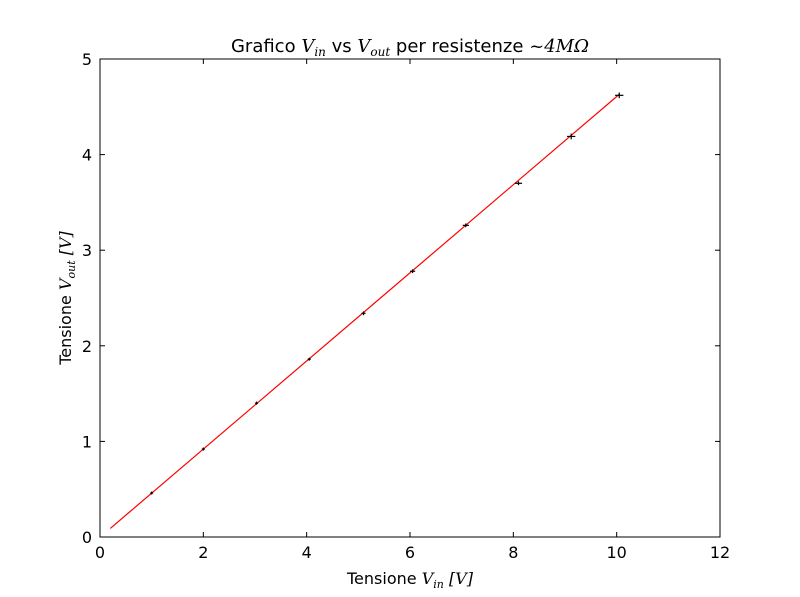 Image resolution: width=800 pixels, height=597 pixels. I want to click on xlabel-v: V, so click(428, 578).